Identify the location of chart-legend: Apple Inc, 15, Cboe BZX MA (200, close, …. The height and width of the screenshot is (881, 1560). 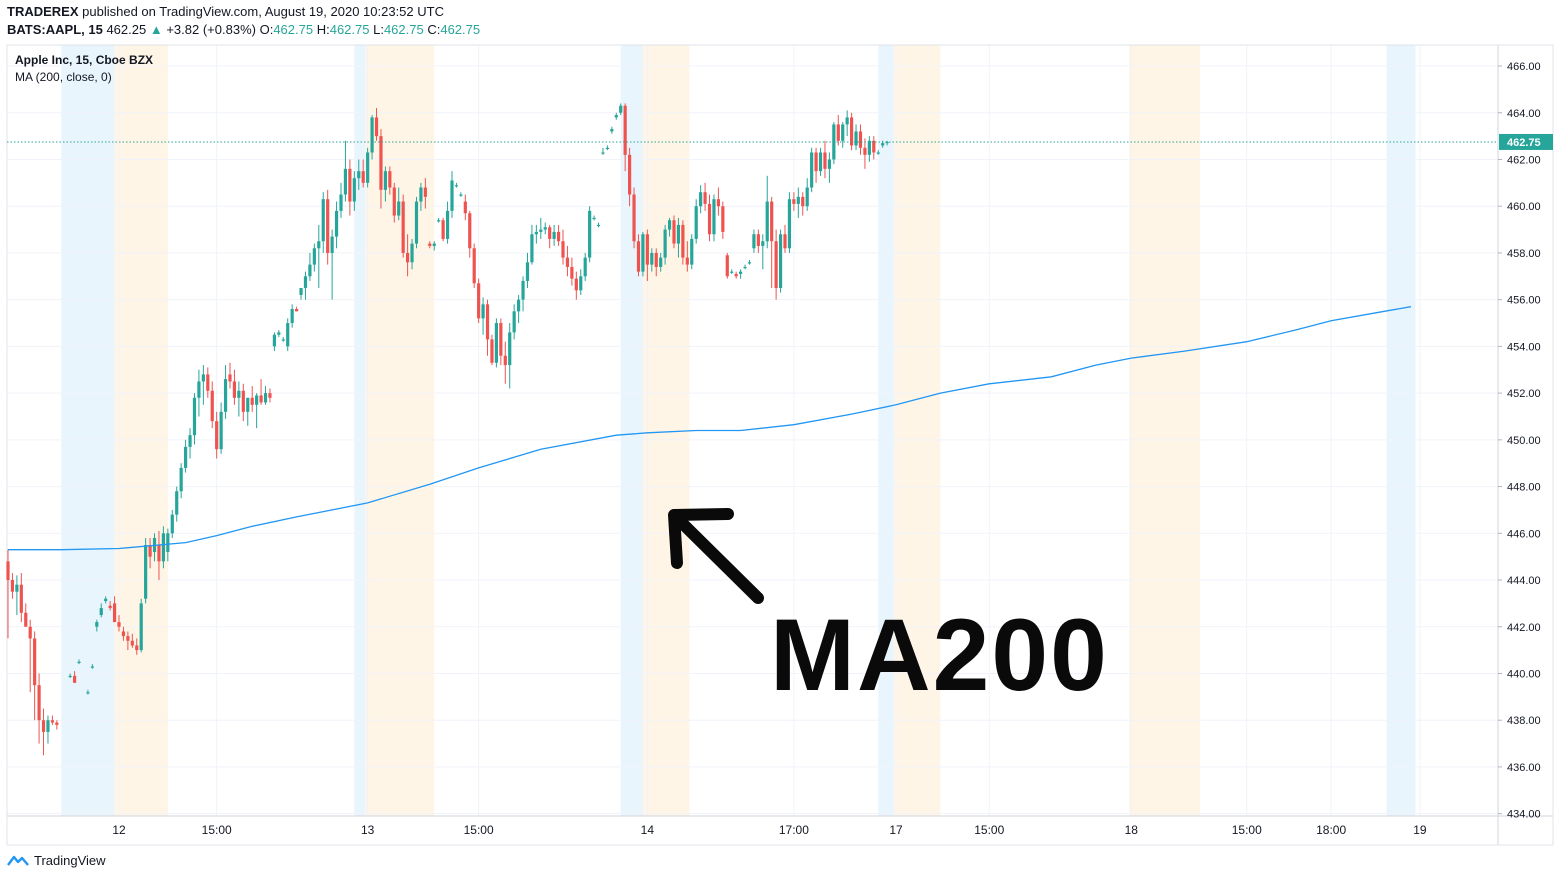
(84, 69).